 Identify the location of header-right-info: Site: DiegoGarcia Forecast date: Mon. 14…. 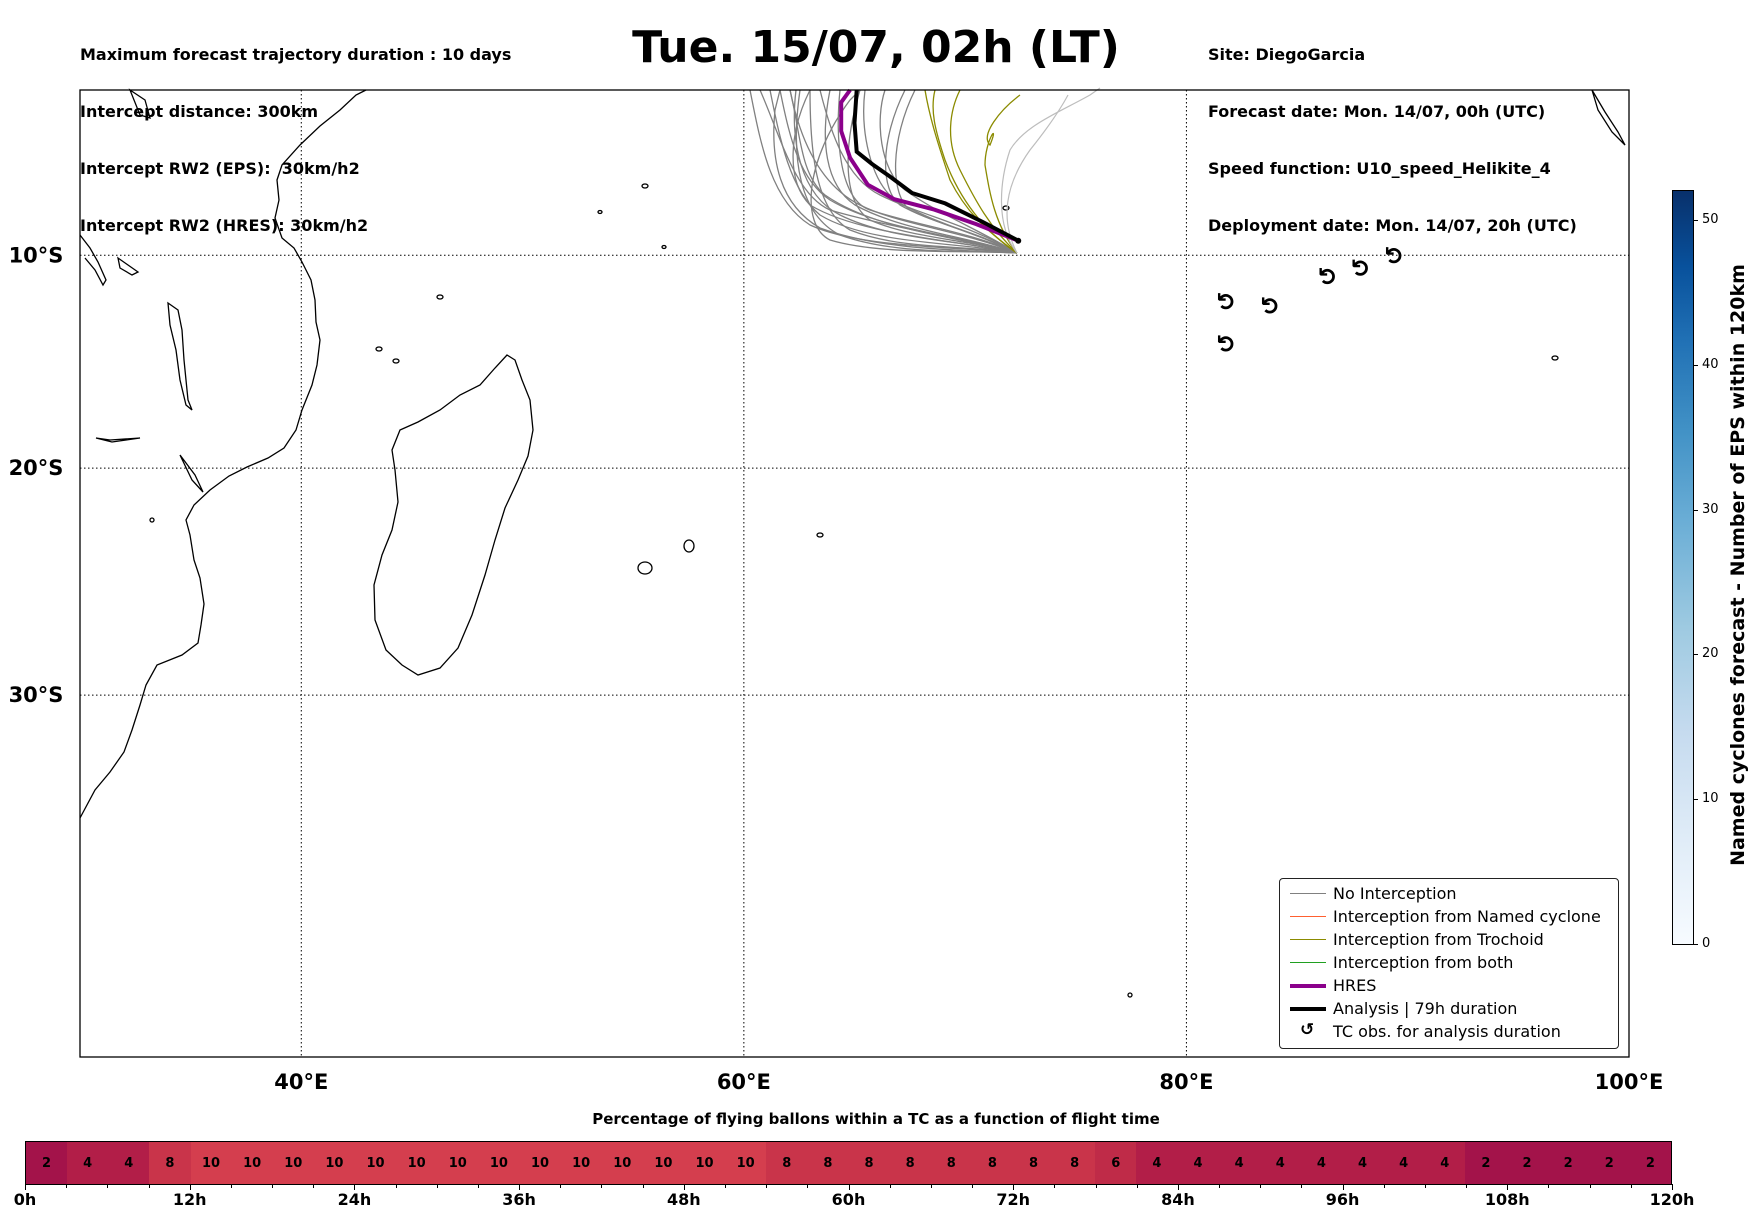
(1392, 130).